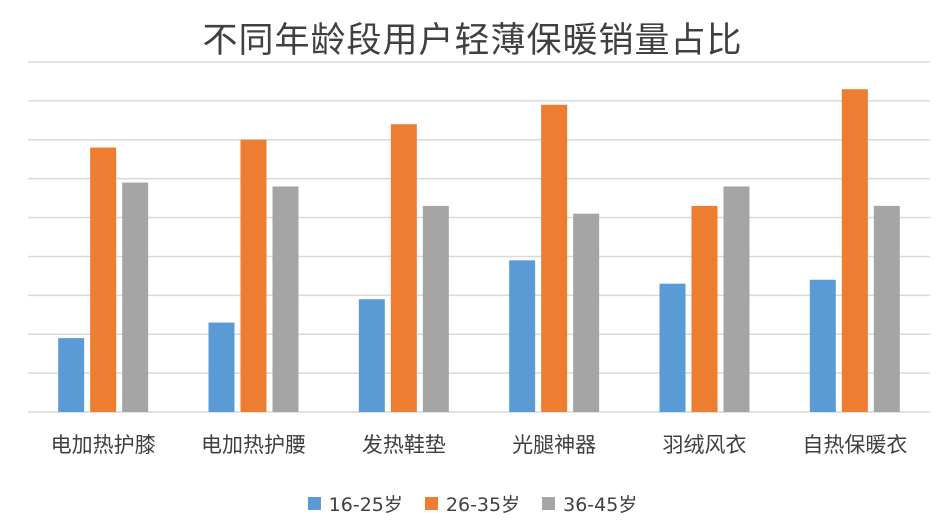 This screenshot has height=524, width=945. I want to click on category-label: 电加热护膝, so click(103, 445).